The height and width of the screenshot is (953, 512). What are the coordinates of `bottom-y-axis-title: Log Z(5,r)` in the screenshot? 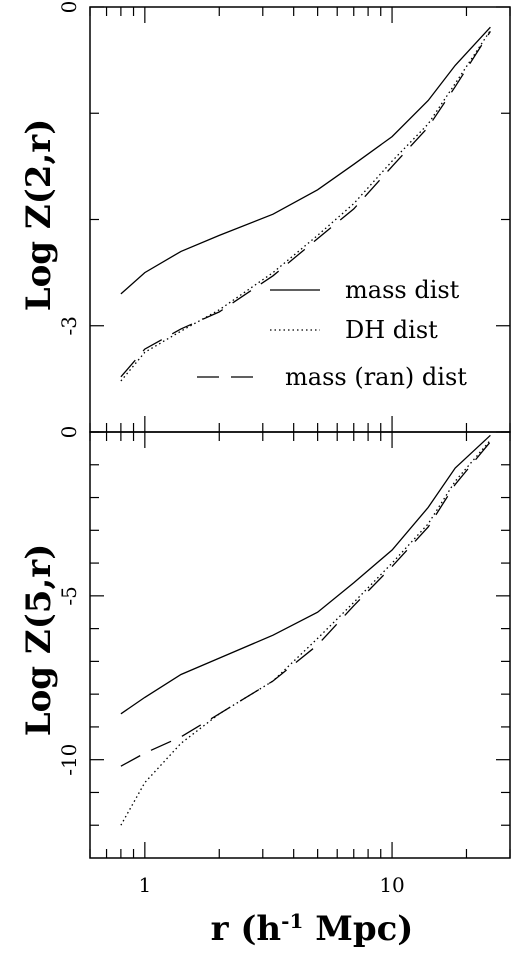 It's located at (39, 640).